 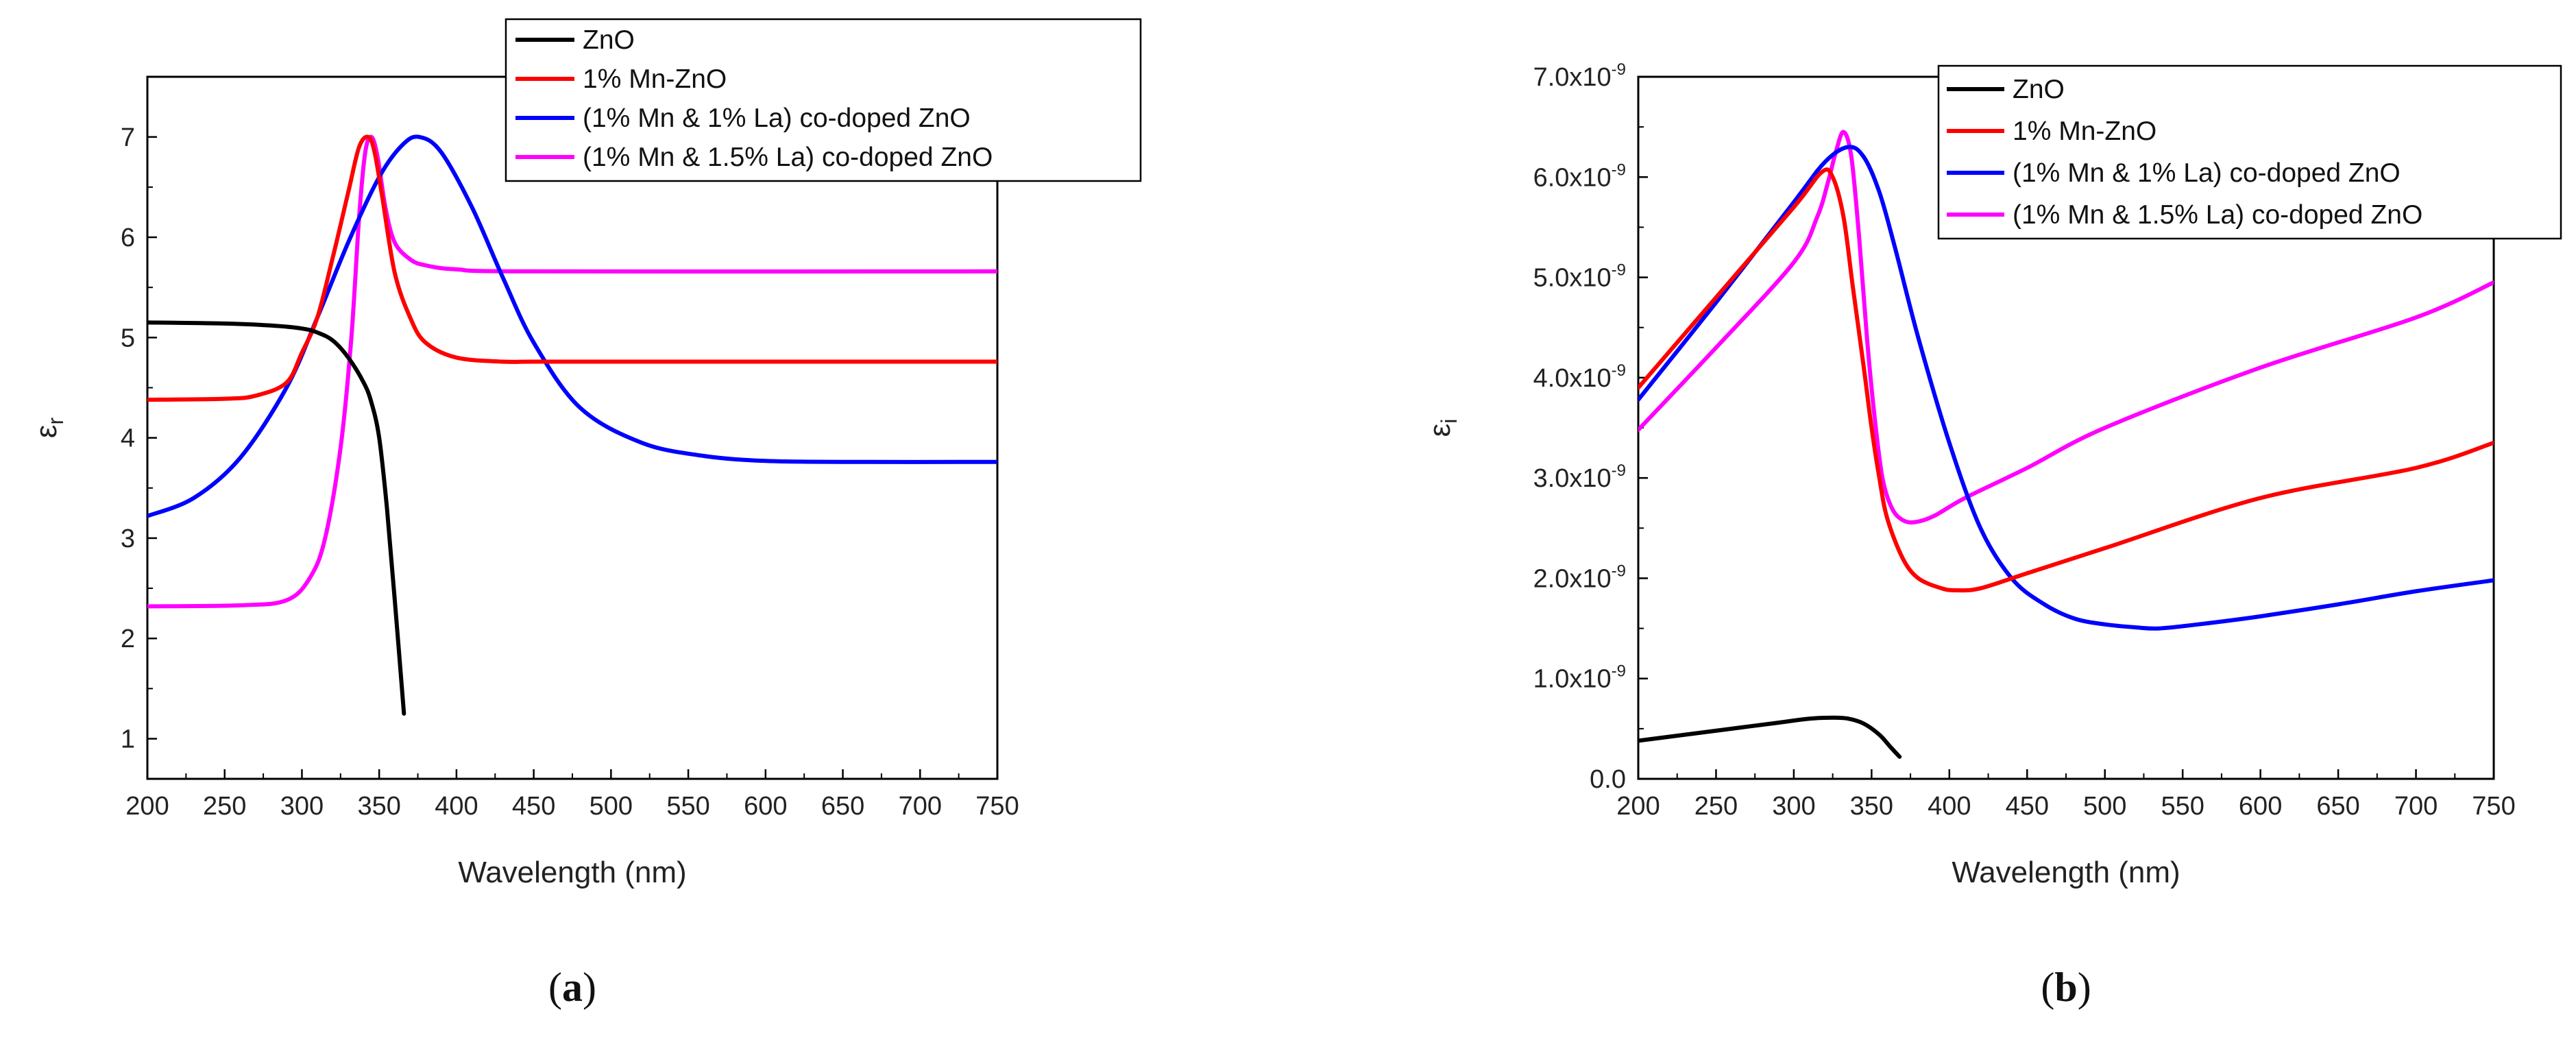 I want to click on y-tick-label-b: 0.0, so click(x=1608, y=779).